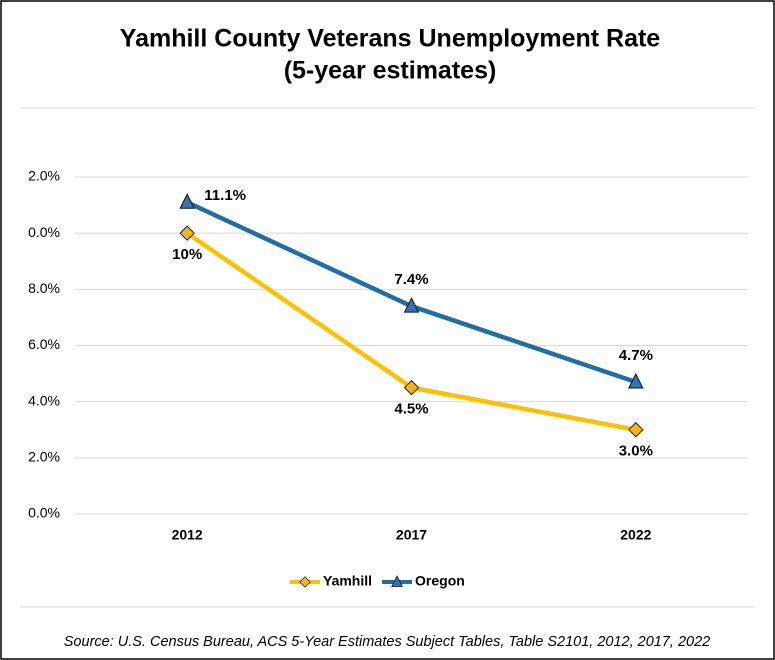 This screenshot has height=660, width=775. Describe the element at coordinates (440, 581) in the screenshot. I see `legend-label: Oregon` at that location.